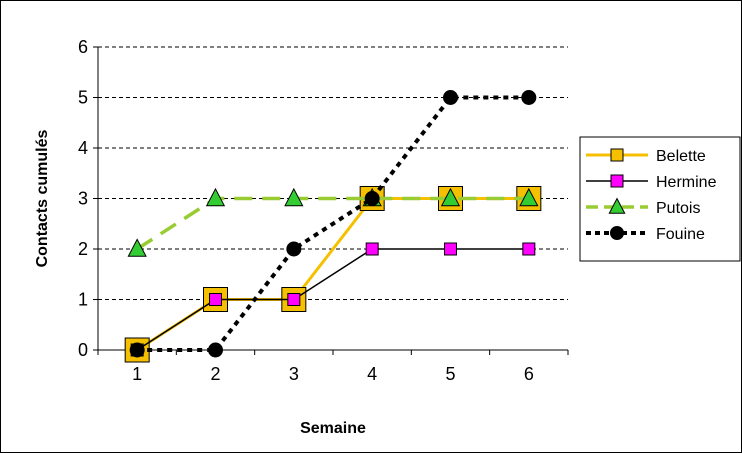 The width and height of the screenshot is (742, 453). What do you see at coordinates (646, 156) in the screenshot?
I see `legend-entry-belette: Belette` at bounding box center [646, 156].